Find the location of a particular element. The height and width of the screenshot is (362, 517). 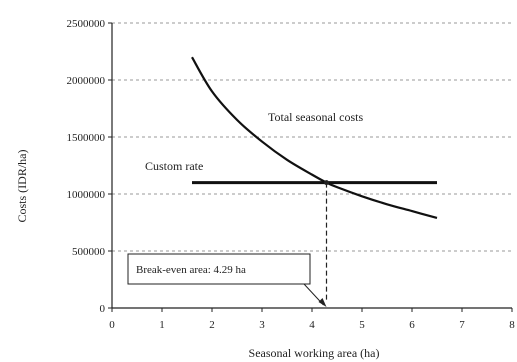

break-even-arrow-head is located at coordinates (322, 302).